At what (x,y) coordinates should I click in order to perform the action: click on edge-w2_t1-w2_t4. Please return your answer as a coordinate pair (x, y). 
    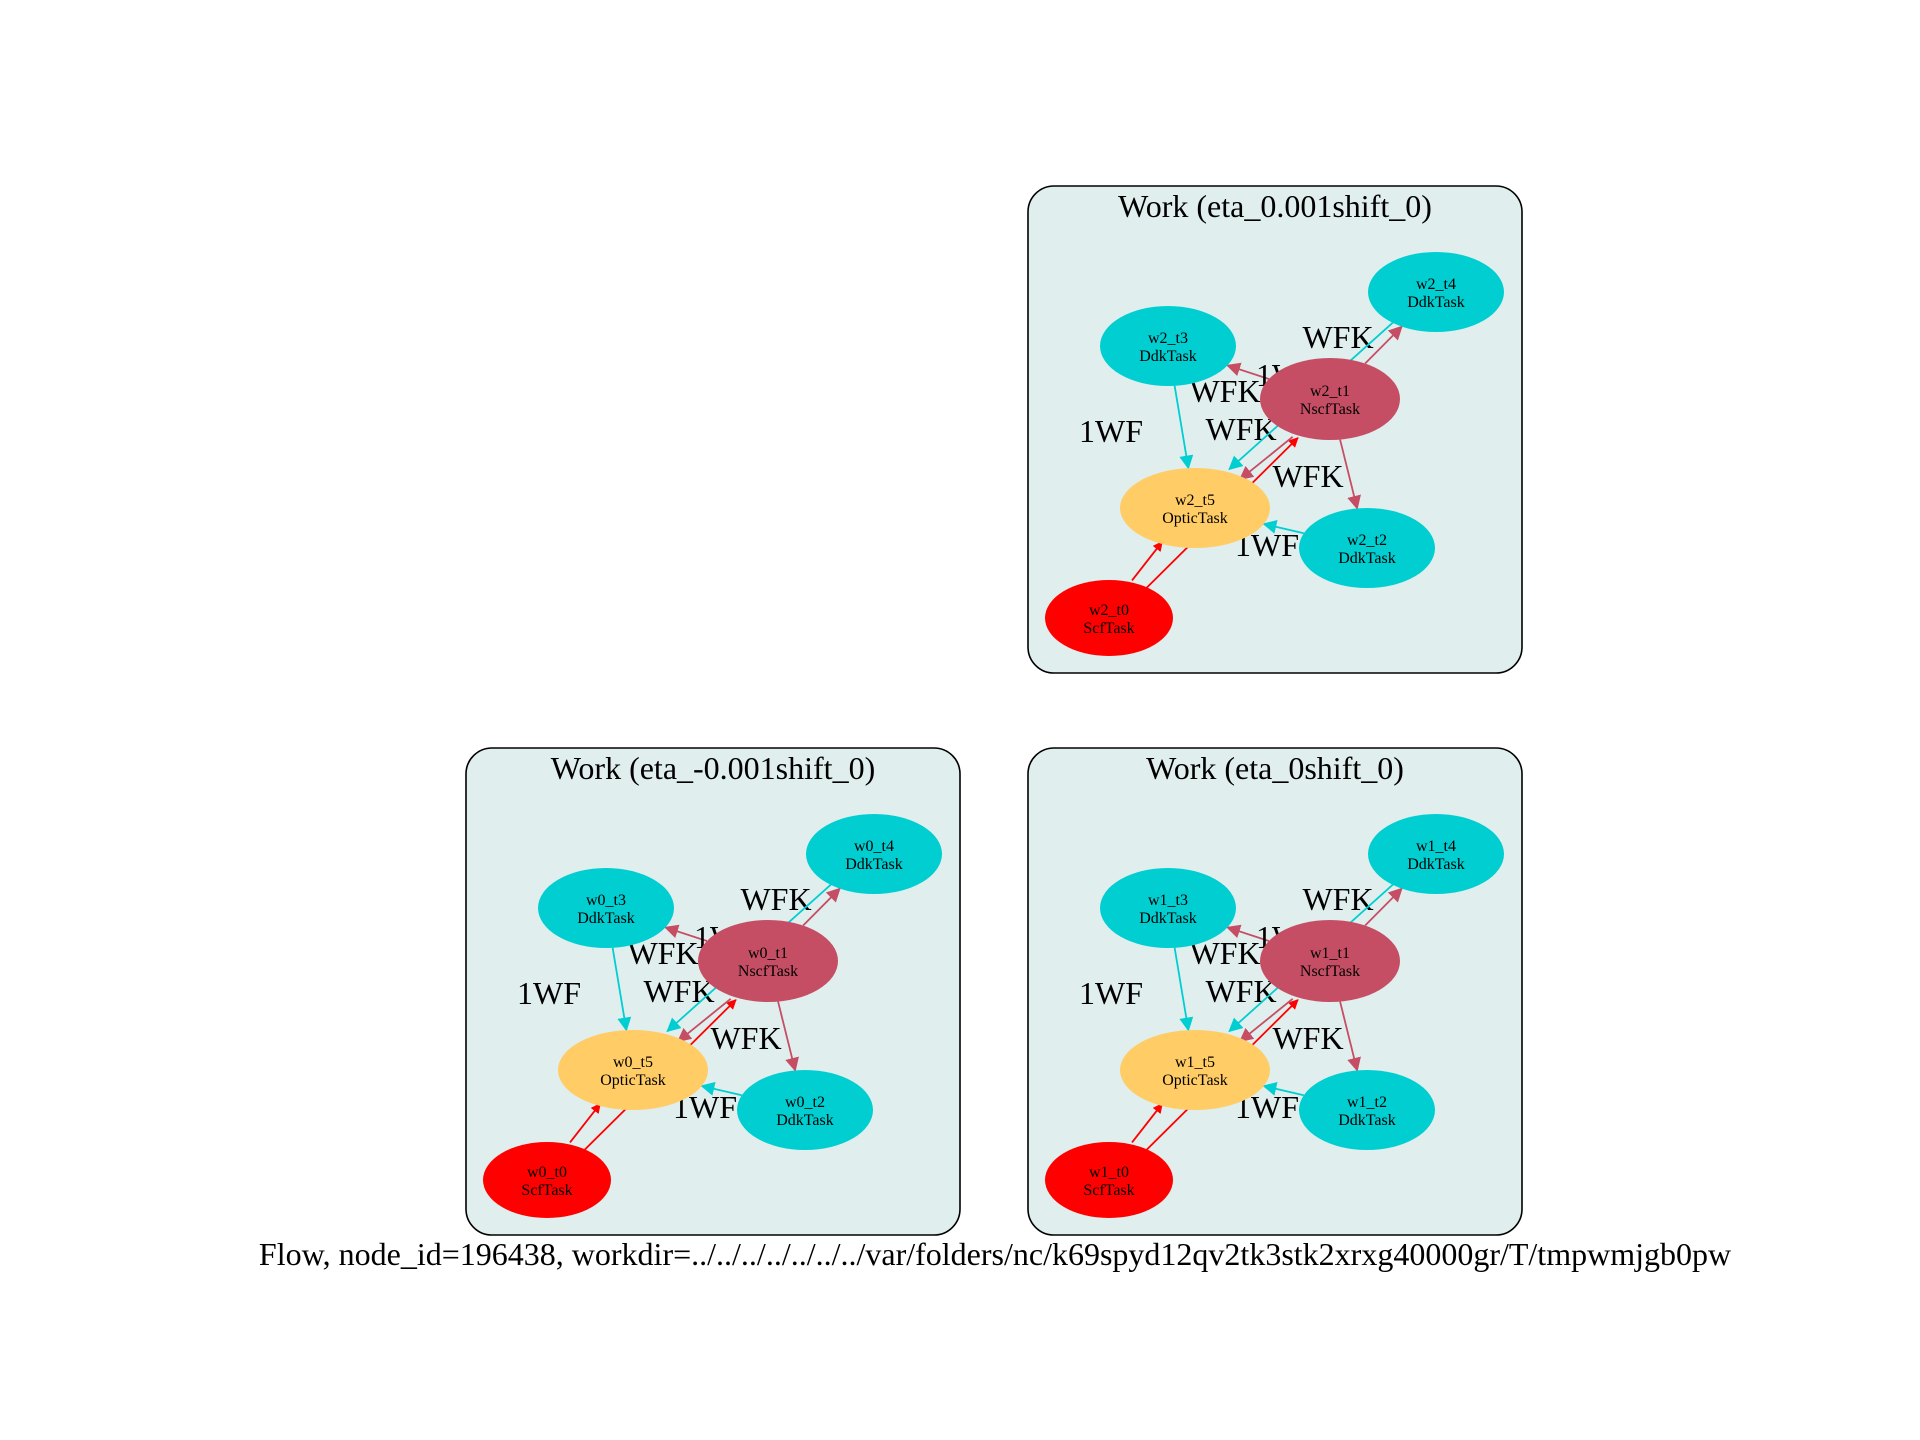
    Looking at the image, I should click on (1383, 345).